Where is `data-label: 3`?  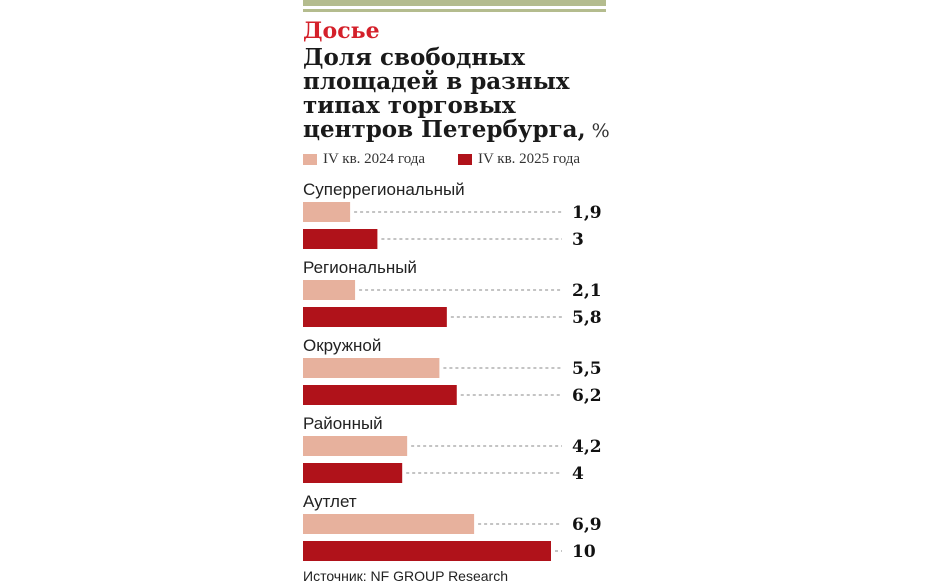
data-label: 3 is located at coordinates (578, 240).